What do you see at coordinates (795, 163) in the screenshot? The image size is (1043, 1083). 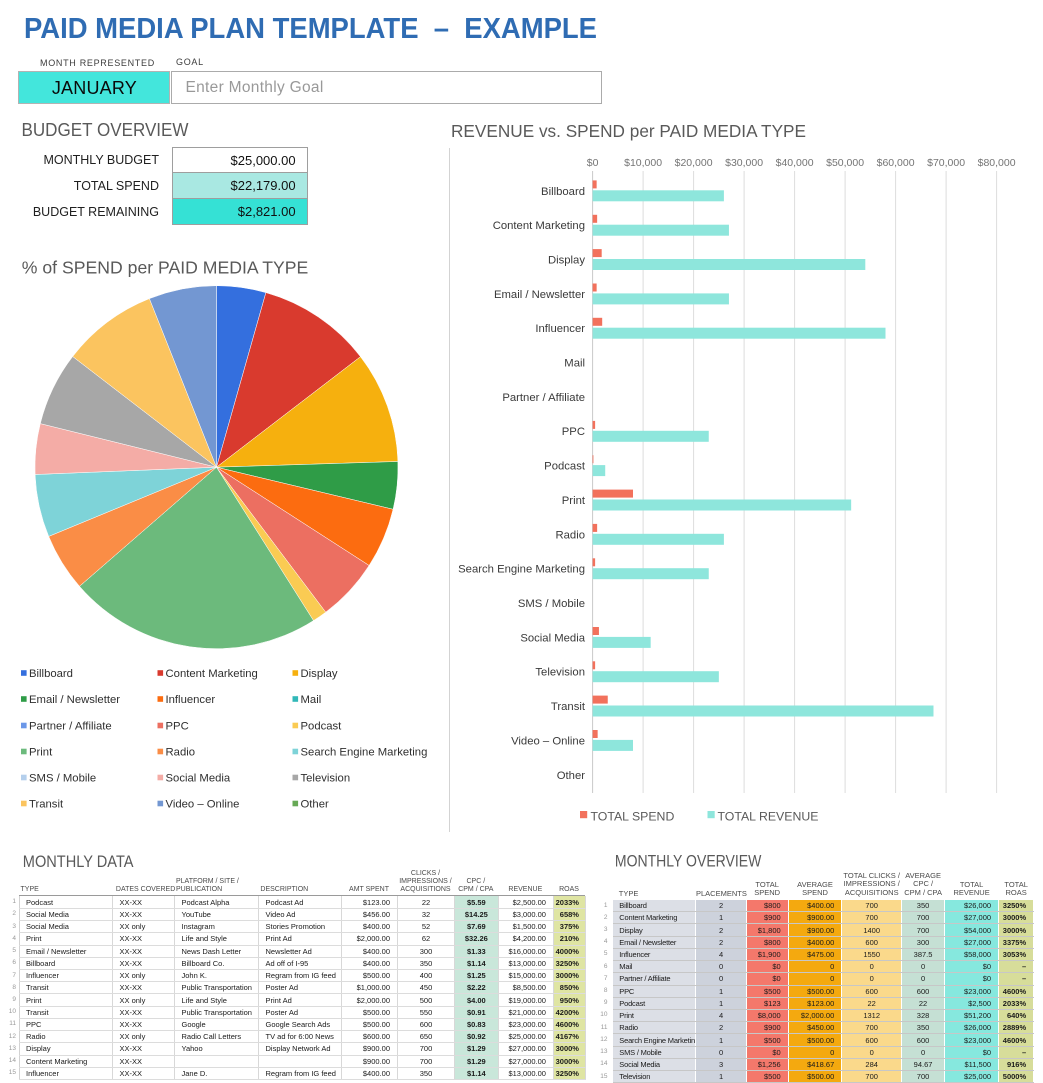 I see `svg-text: $40,000` at bounding box center [795, 163].